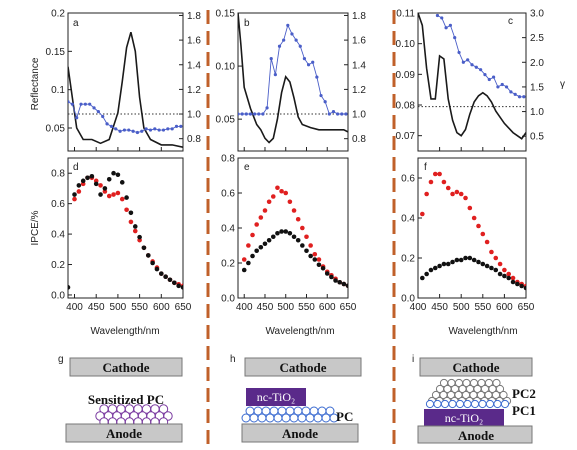  What do you see at coordinates (35, 227) in the screenshot?
I see `y-label-ipce: IPCE/%` at bounding box center [35, 227].